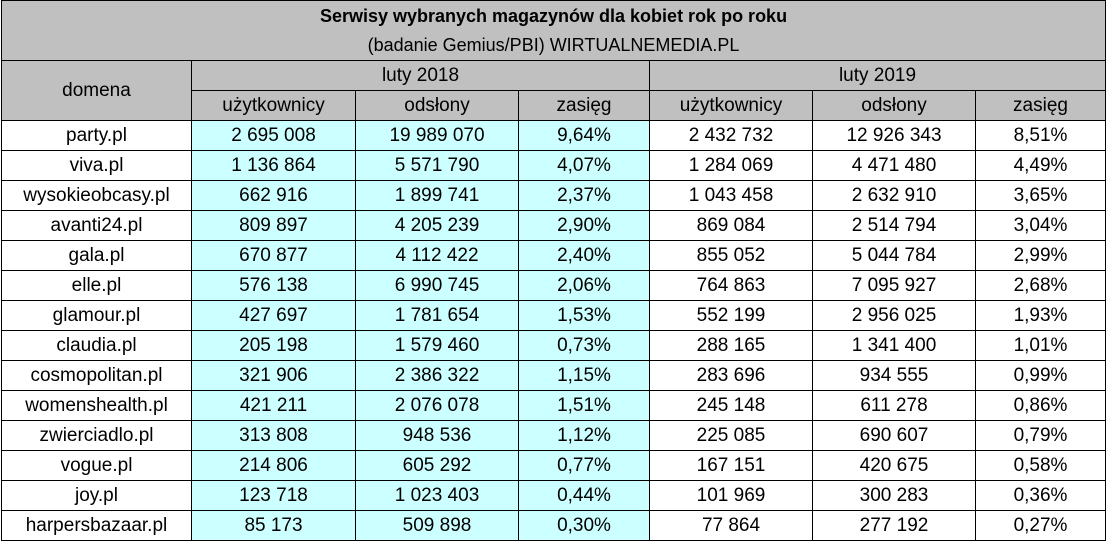  What do you see at coordinates (584, 135) in the screenshot?
I see `cell-reach-2018: 9,64%` at bounding box center [584, 135].